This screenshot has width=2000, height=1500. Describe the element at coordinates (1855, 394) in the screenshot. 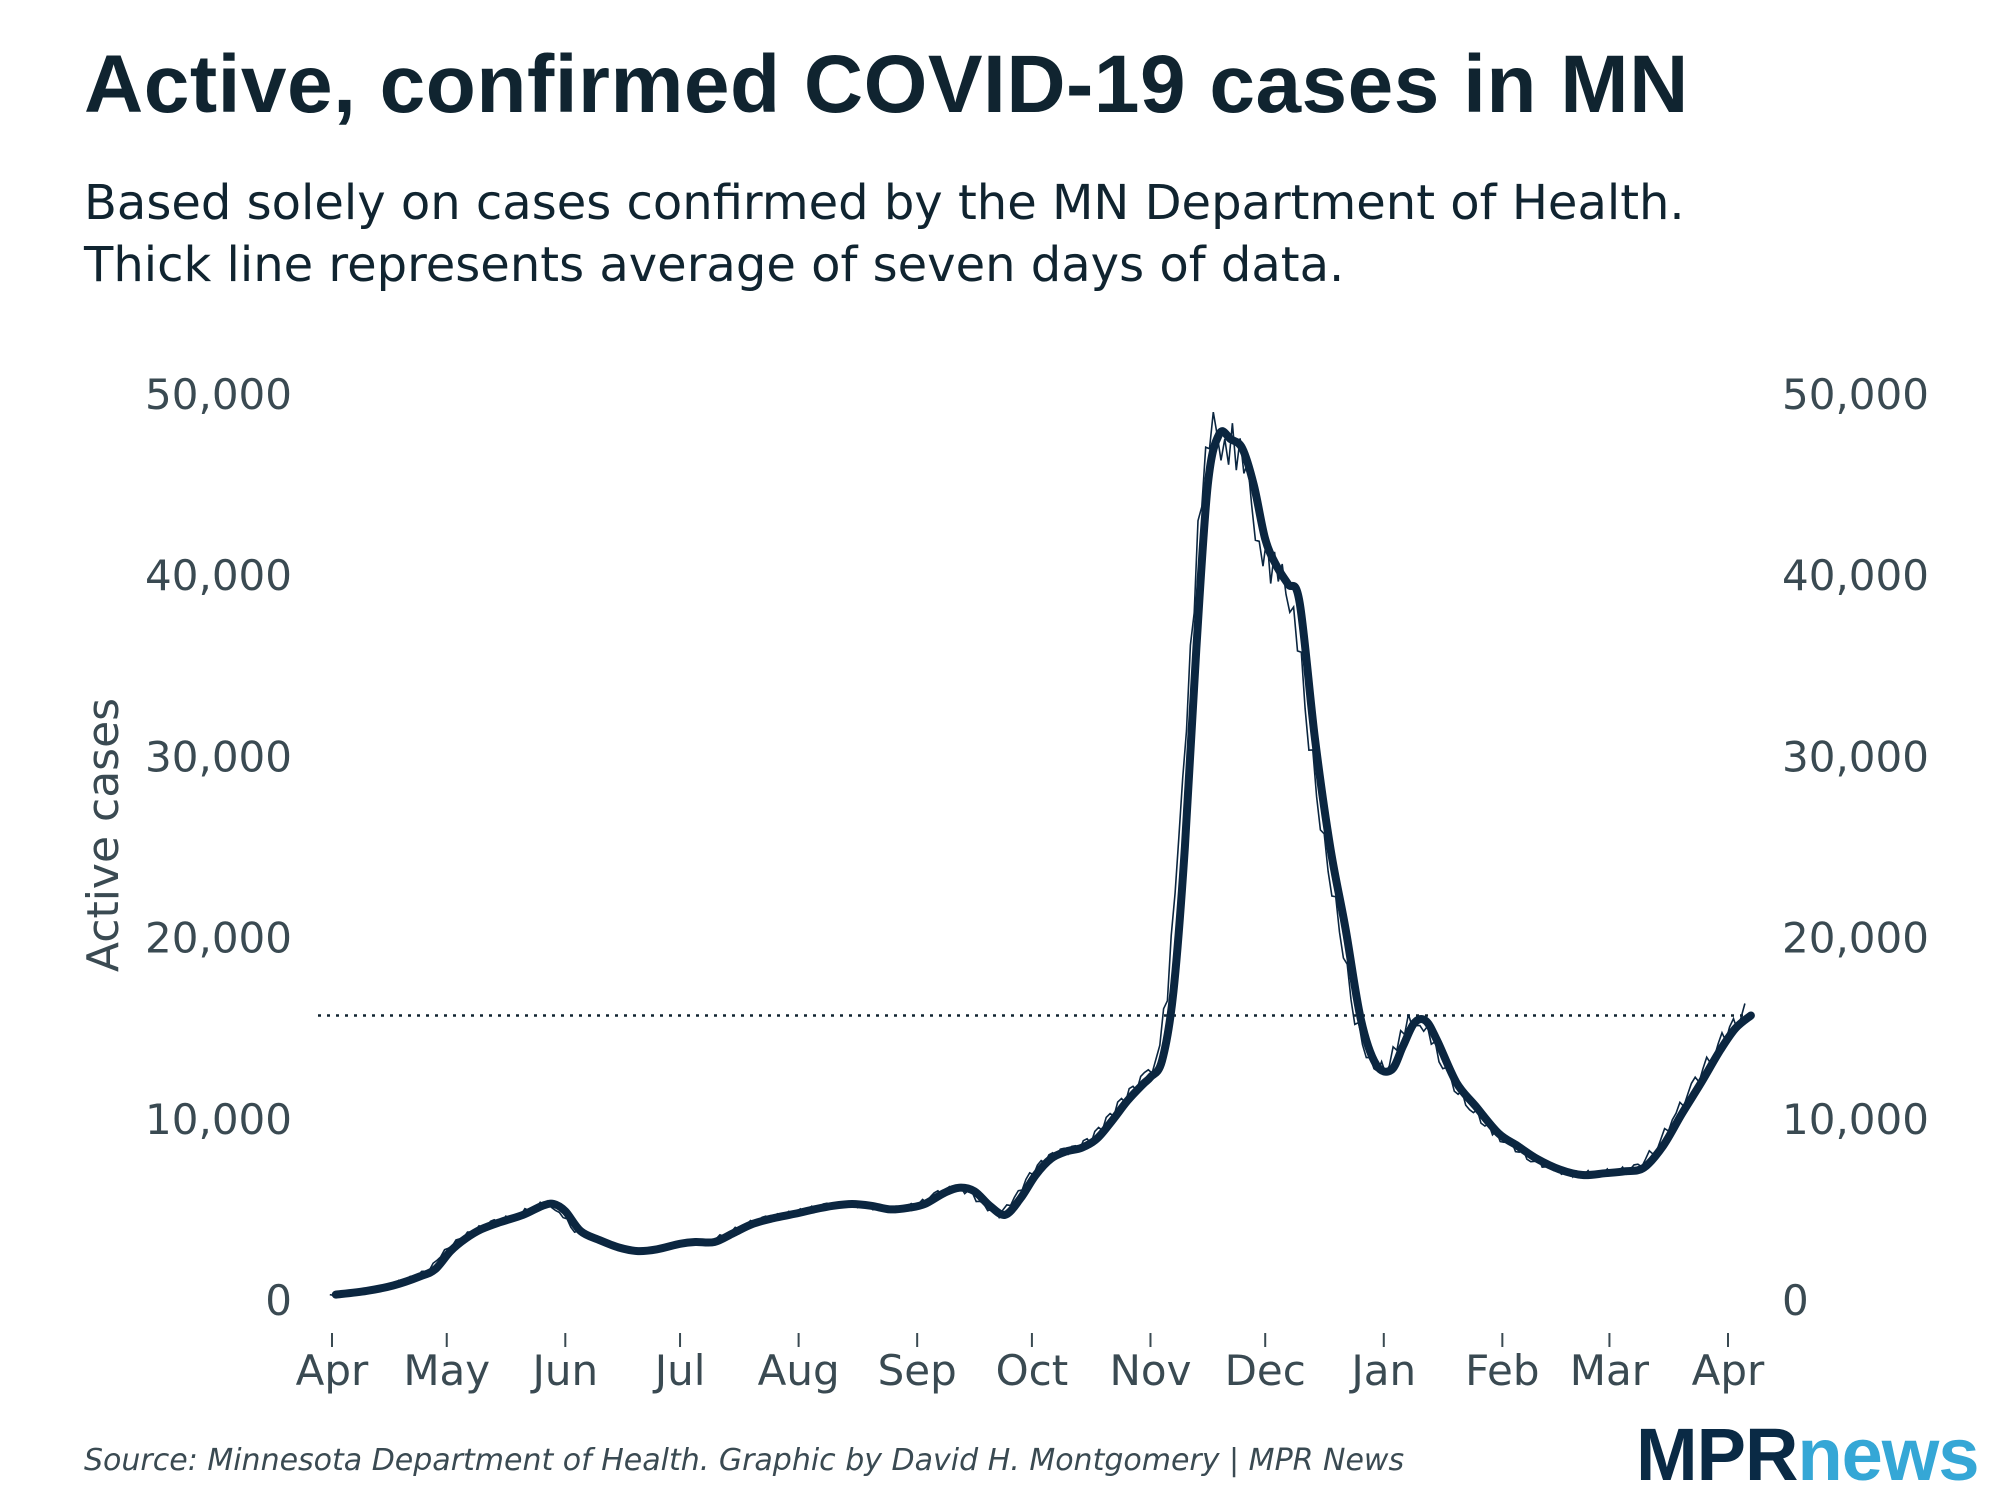

I see `y-tick-label-right: 50,000` at that location.